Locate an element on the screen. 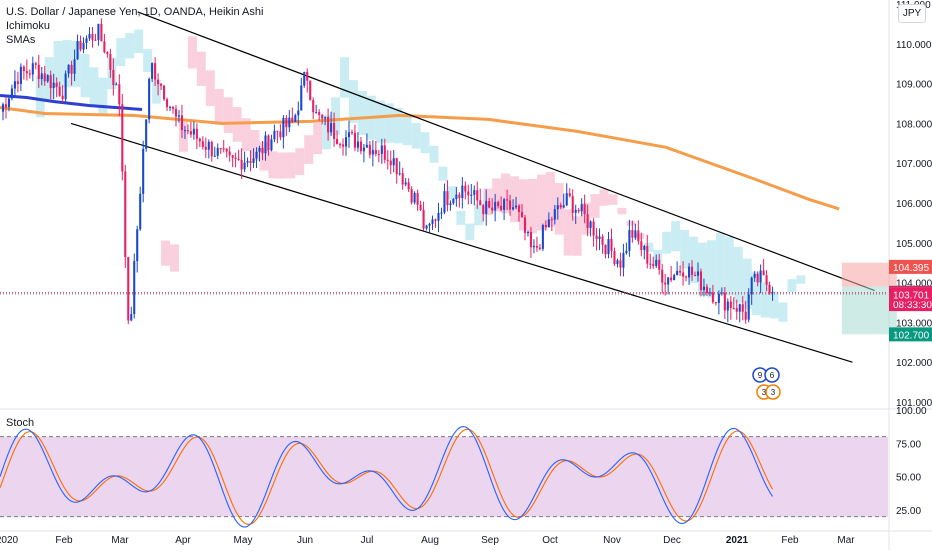 The image size is (932, 555). sma-short-line is located at coordinates (71, 102).